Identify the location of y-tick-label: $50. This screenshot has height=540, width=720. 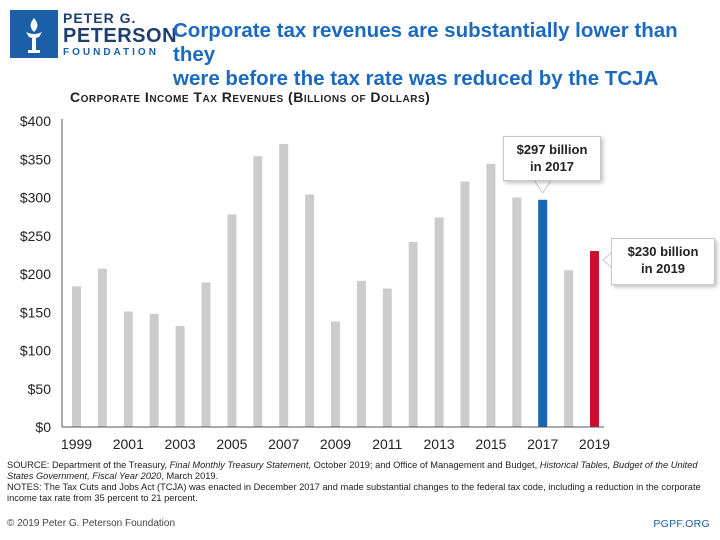
(40, 389).